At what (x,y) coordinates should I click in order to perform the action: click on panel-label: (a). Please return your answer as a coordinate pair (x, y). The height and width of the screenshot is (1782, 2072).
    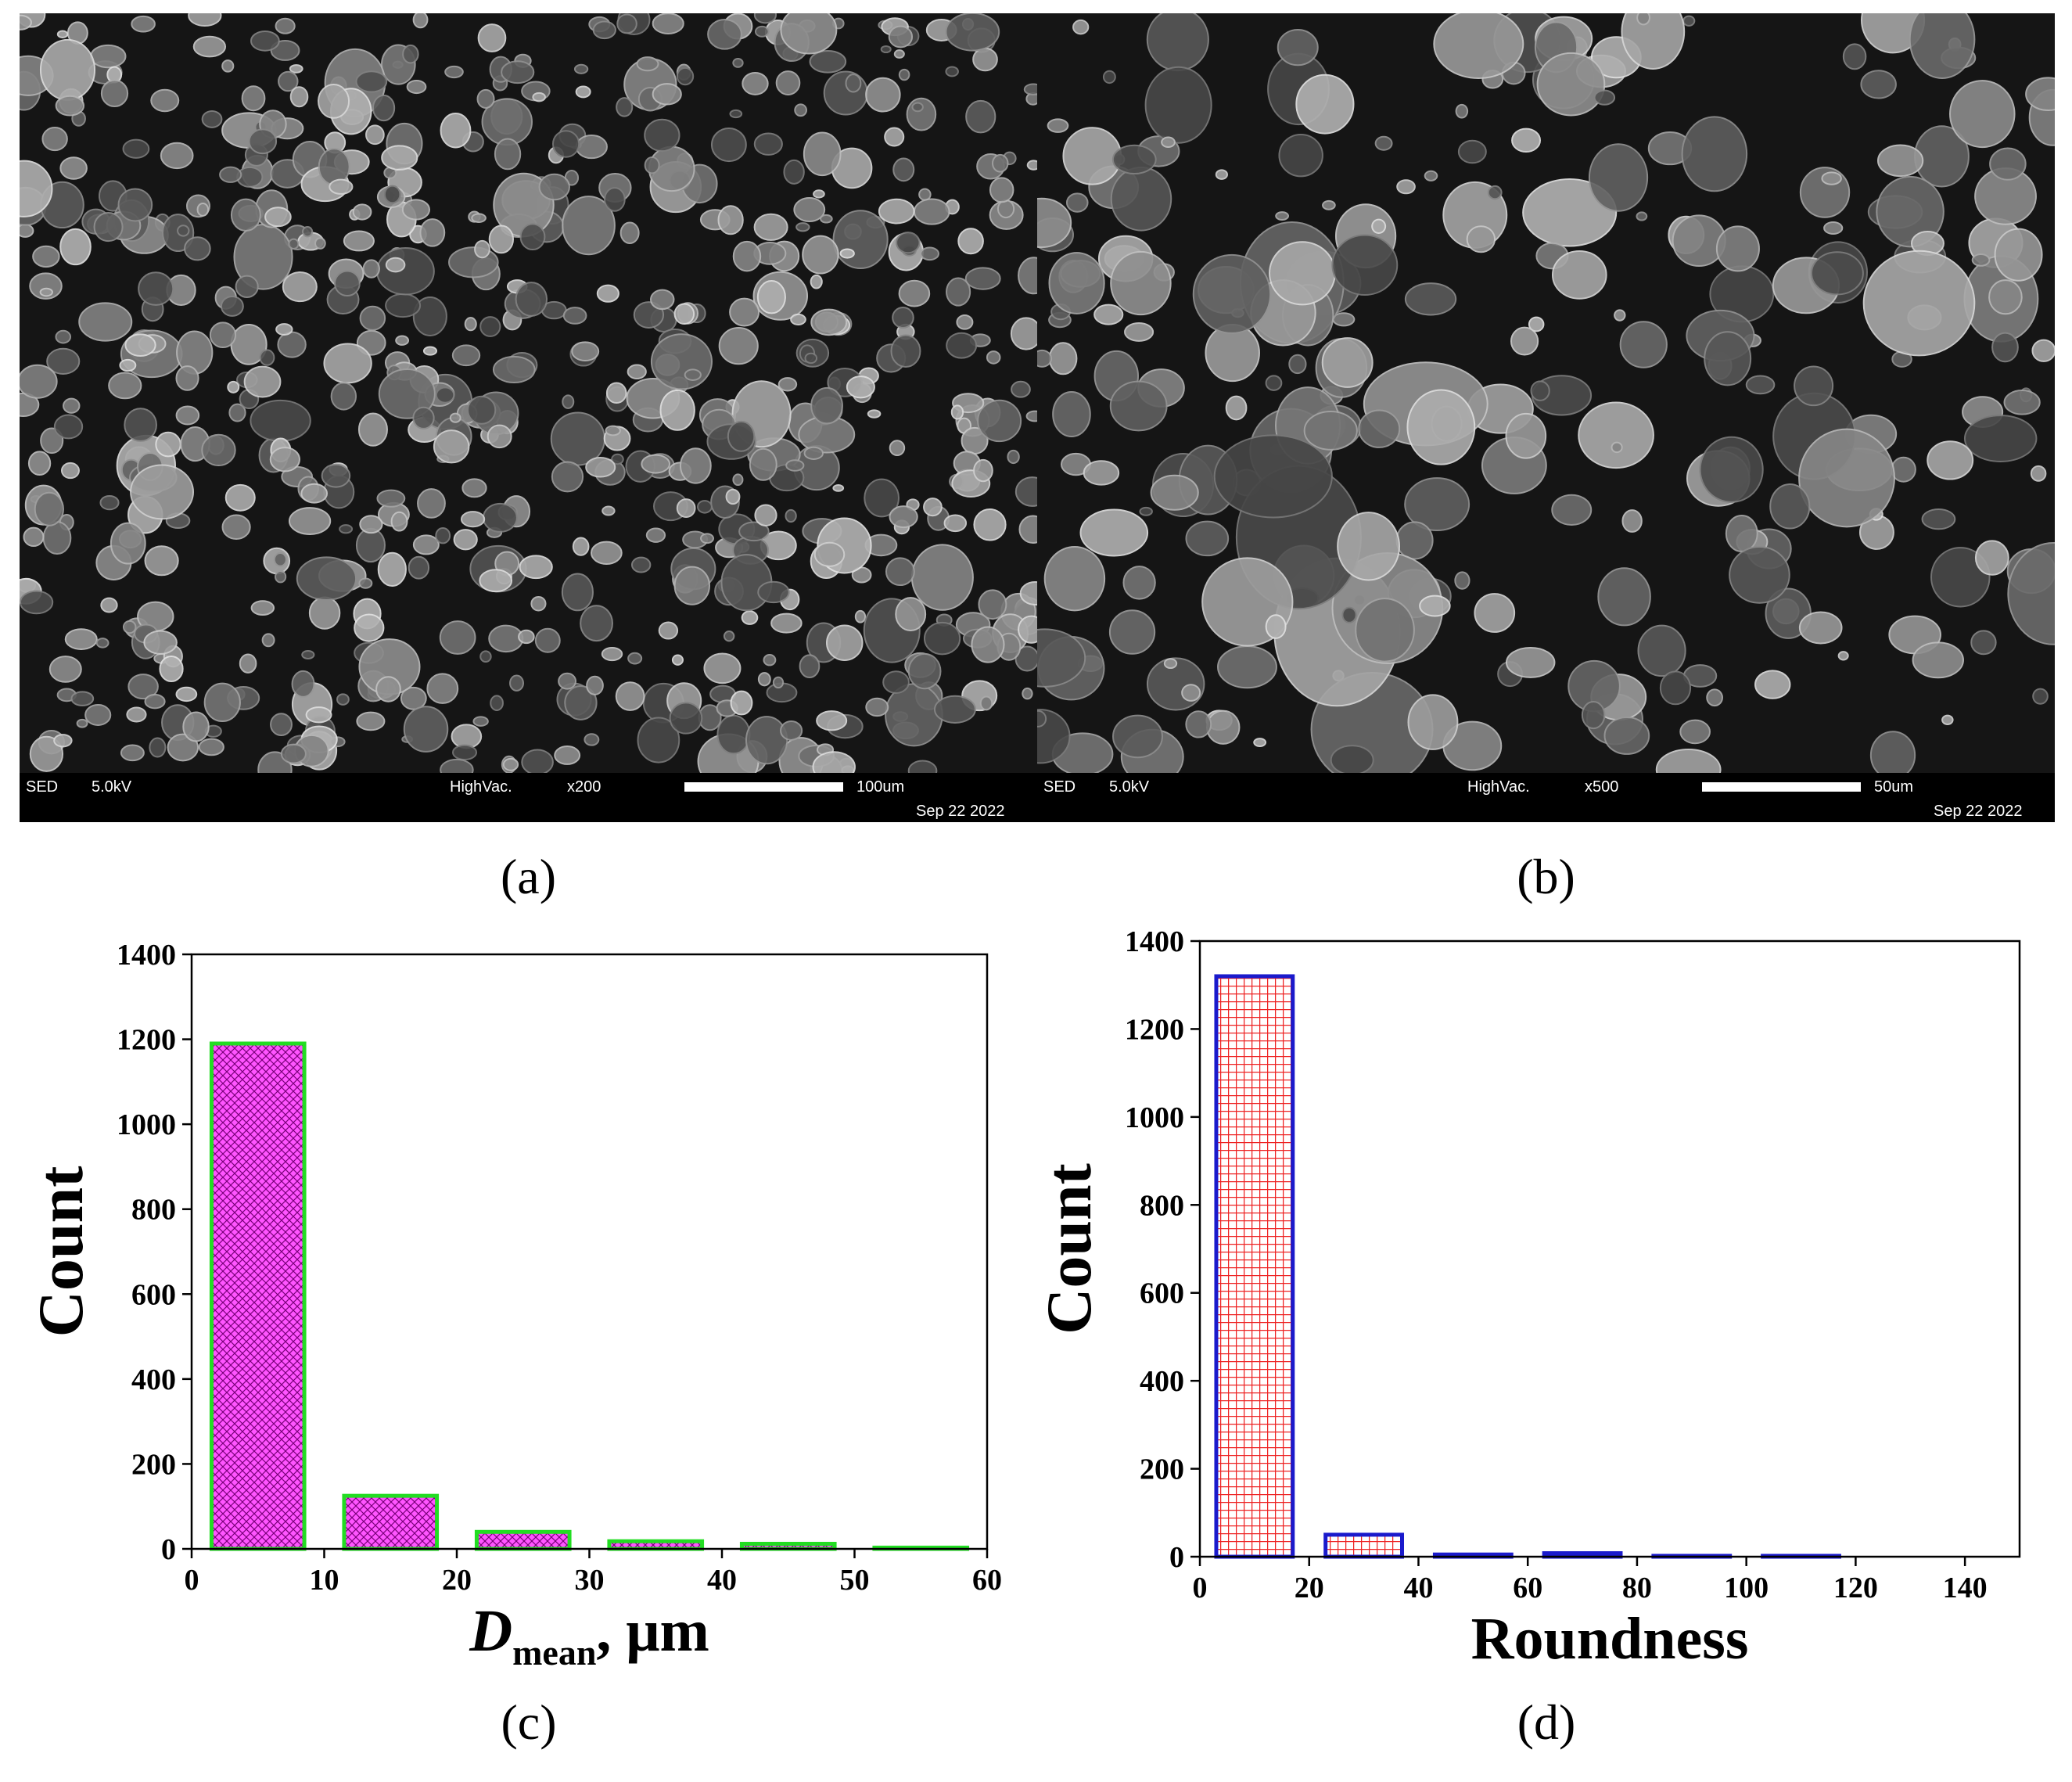
    Looking at the image, I should click on (528, 877).